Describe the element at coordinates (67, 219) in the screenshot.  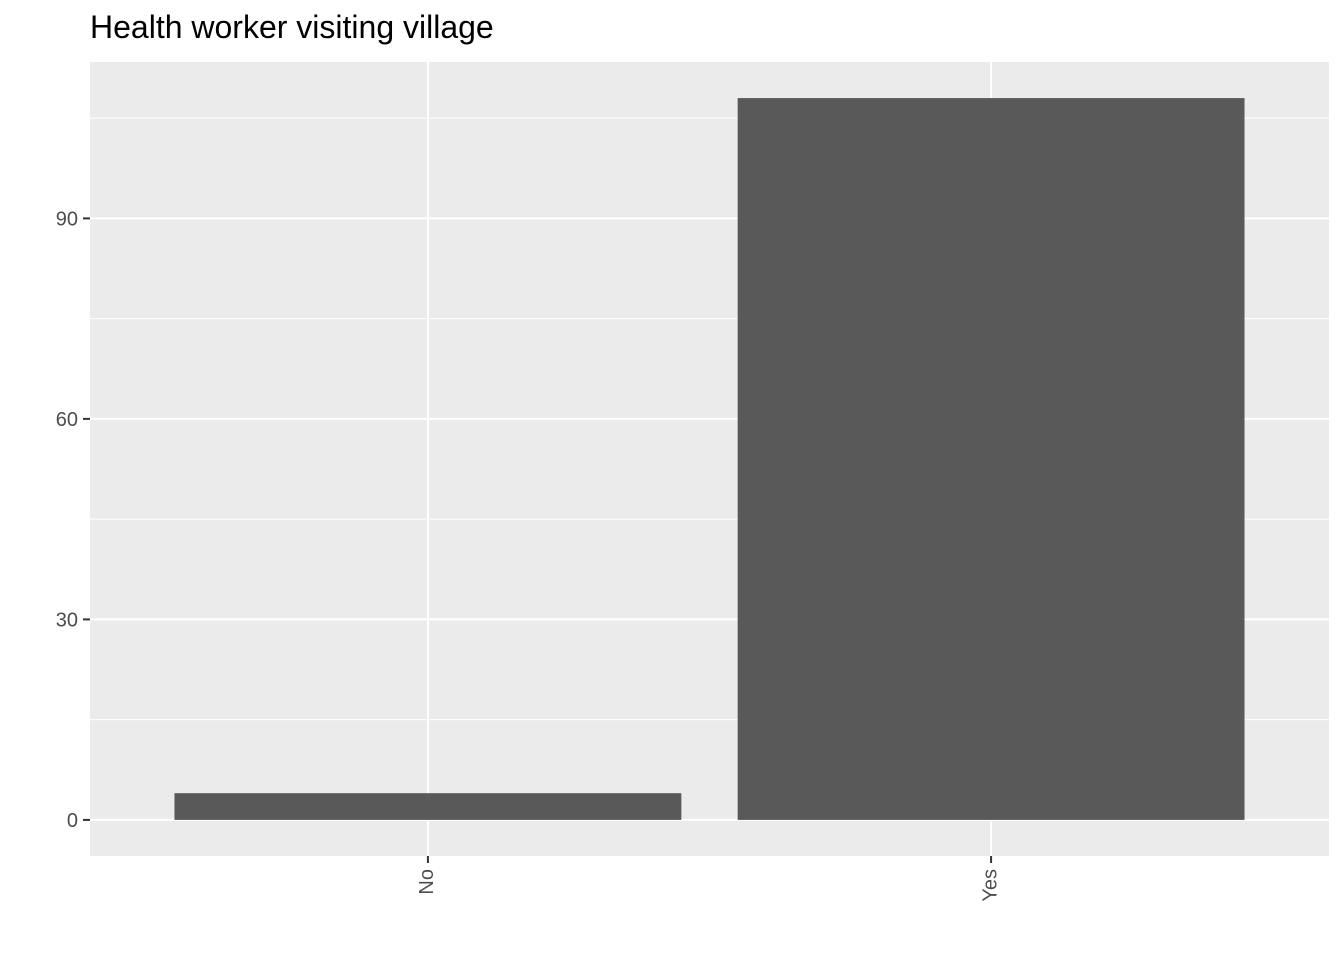
I see `y-tick-label: 90` at that location.